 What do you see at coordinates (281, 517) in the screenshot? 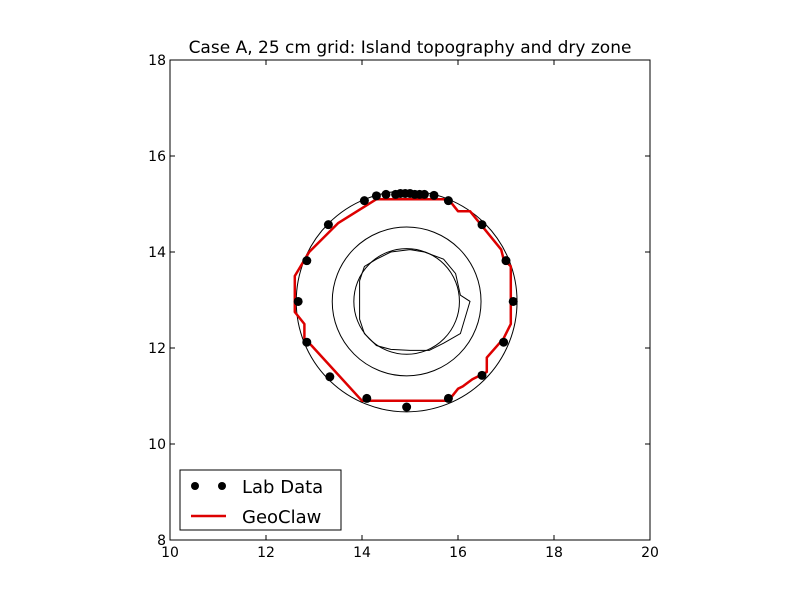
I see `legend-label-geoclaw: GeoClaw` at bounding box center [281, 517].